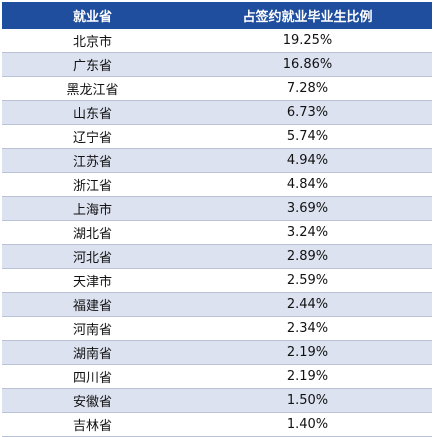 The height and width of the screenshot is (437, 434). I want to click on ratio-cell: 5.74%, so click(307, 136).